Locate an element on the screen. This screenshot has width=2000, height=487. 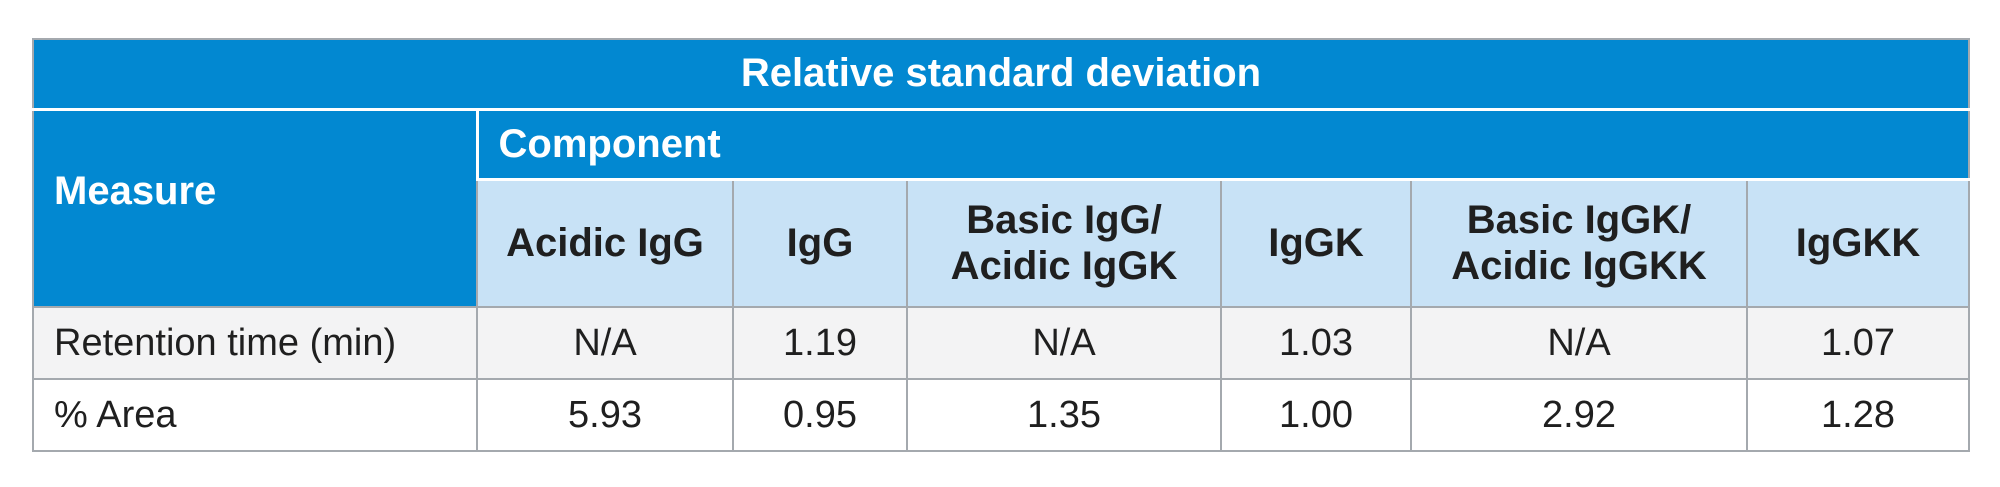
row-label: % Area is located at coordinates (255, 415).